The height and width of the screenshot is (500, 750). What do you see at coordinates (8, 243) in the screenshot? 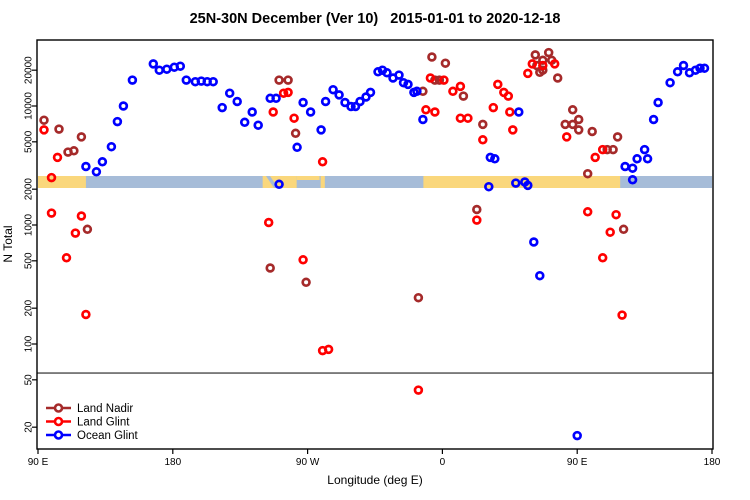
I see `y-axis-label: N Total` at bounding box center [8, 243].